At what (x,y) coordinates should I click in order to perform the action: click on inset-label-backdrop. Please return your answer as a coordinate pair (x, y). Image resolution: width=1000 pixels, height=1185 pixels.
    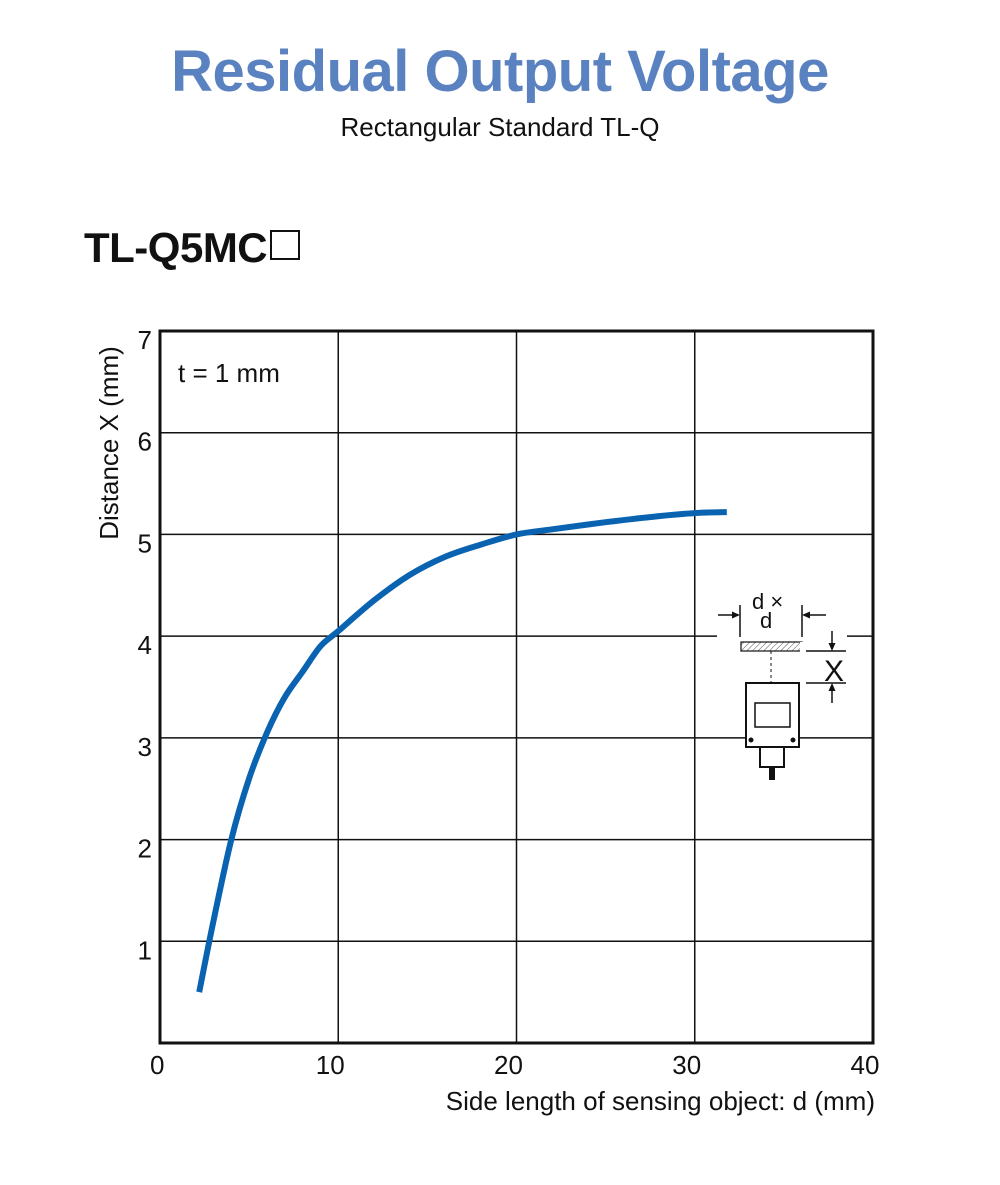
    Looking at the image, I should click on (782, 618).